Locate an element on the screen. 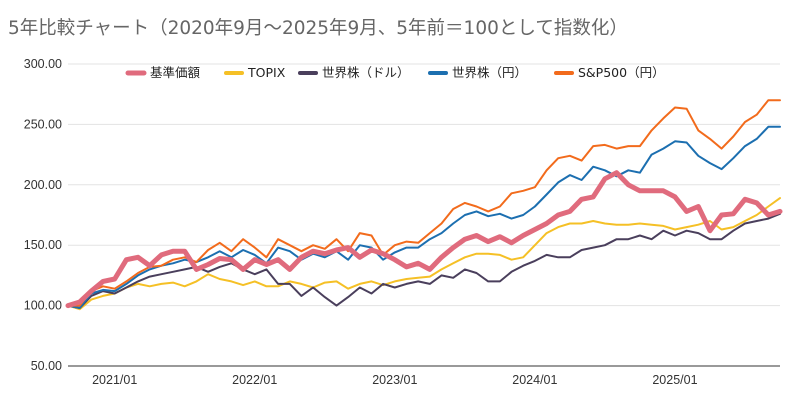 The image size is (800, 405). chart-title: 5年比較チャート（2020年9月～2025年9月、5年前＝100として指数化） is located at coordinates (318, 28).